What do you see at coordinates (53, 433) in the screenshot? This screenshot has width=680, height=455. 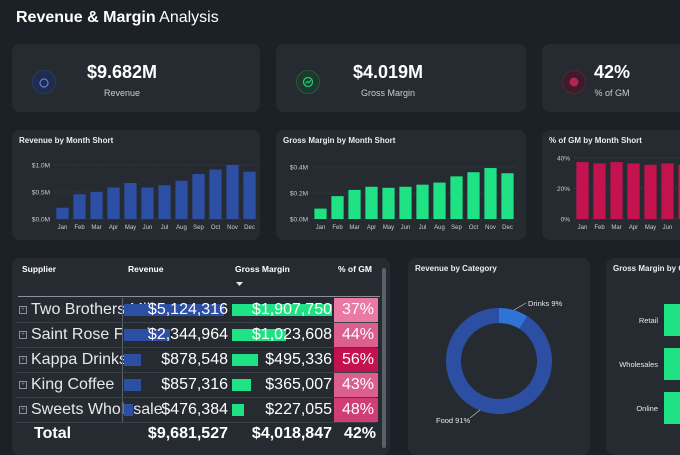 I see `total-label: Total` at bounding box center [53, 433].